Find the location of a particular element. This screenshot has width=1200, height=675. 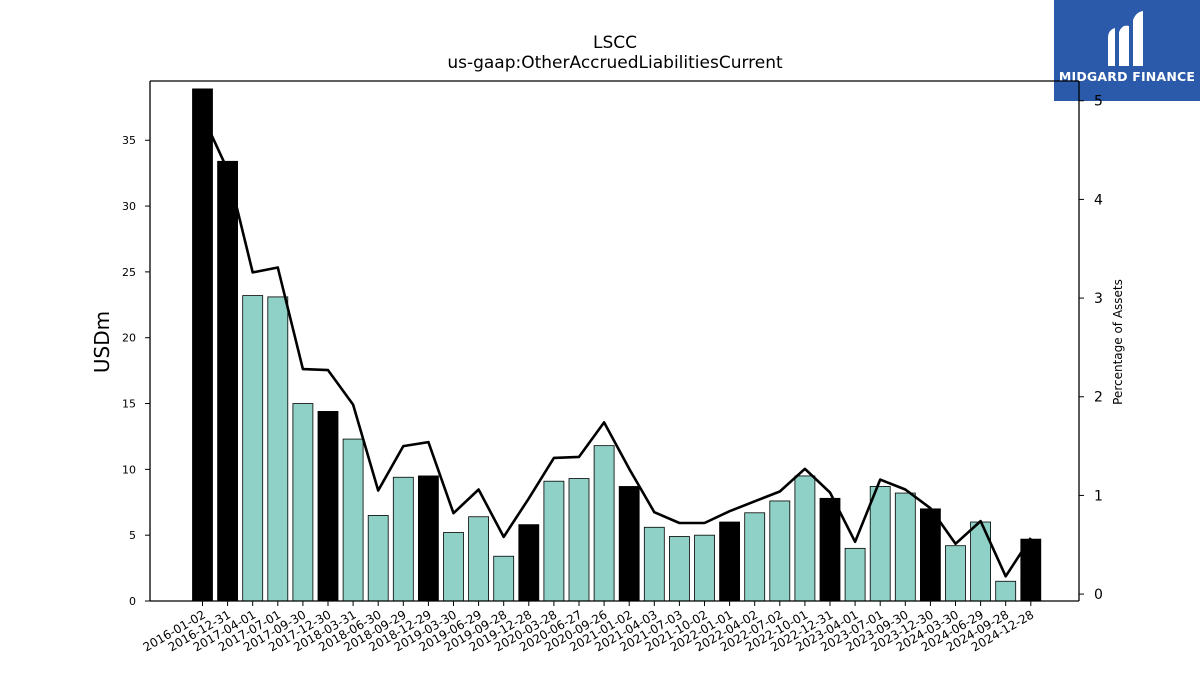

y-tick-label: 15 is located at coordinates (129, 404).